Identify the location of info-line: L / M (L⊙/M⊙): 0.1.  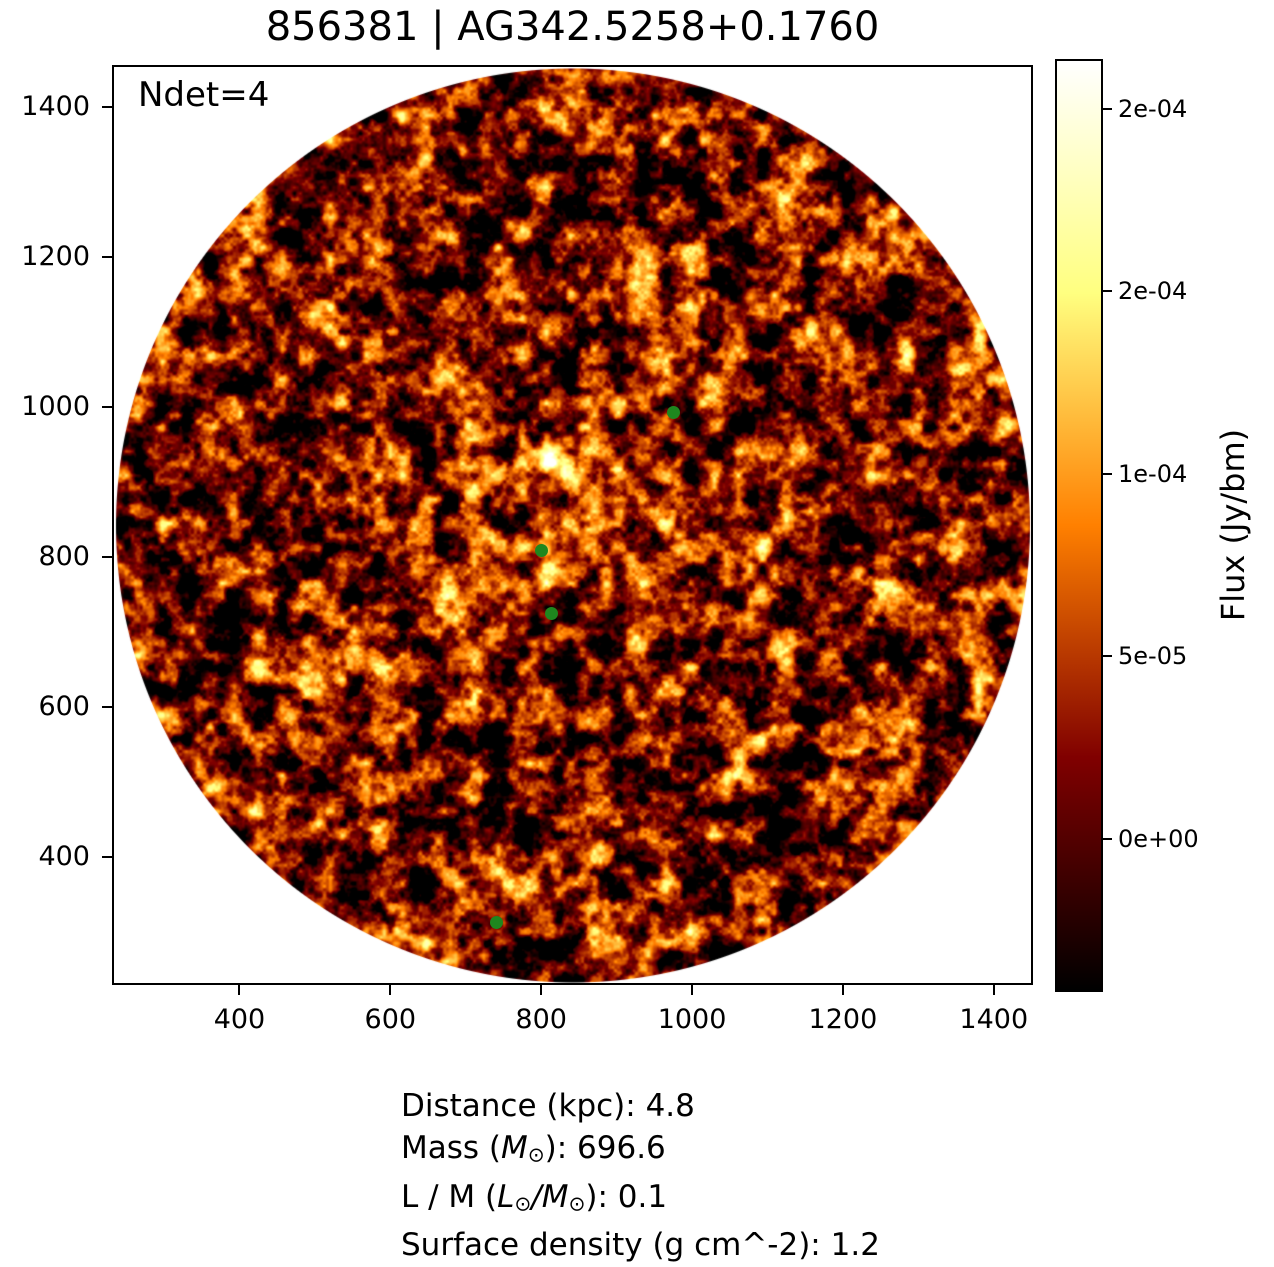
(640, 1200).